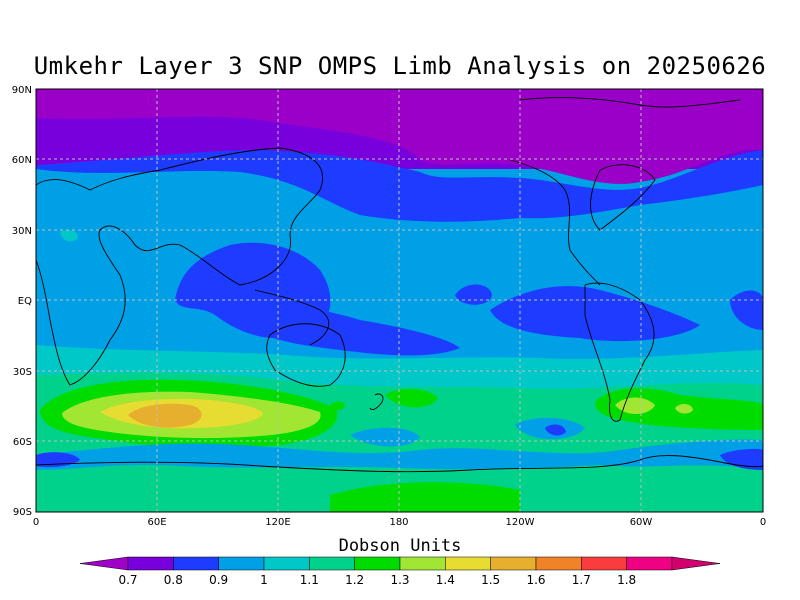 The width and height of the screenshot is (800, 600). Describe the element at coordinates (411, 398) in the screenshot. I see `field-blob-nz` at that location.